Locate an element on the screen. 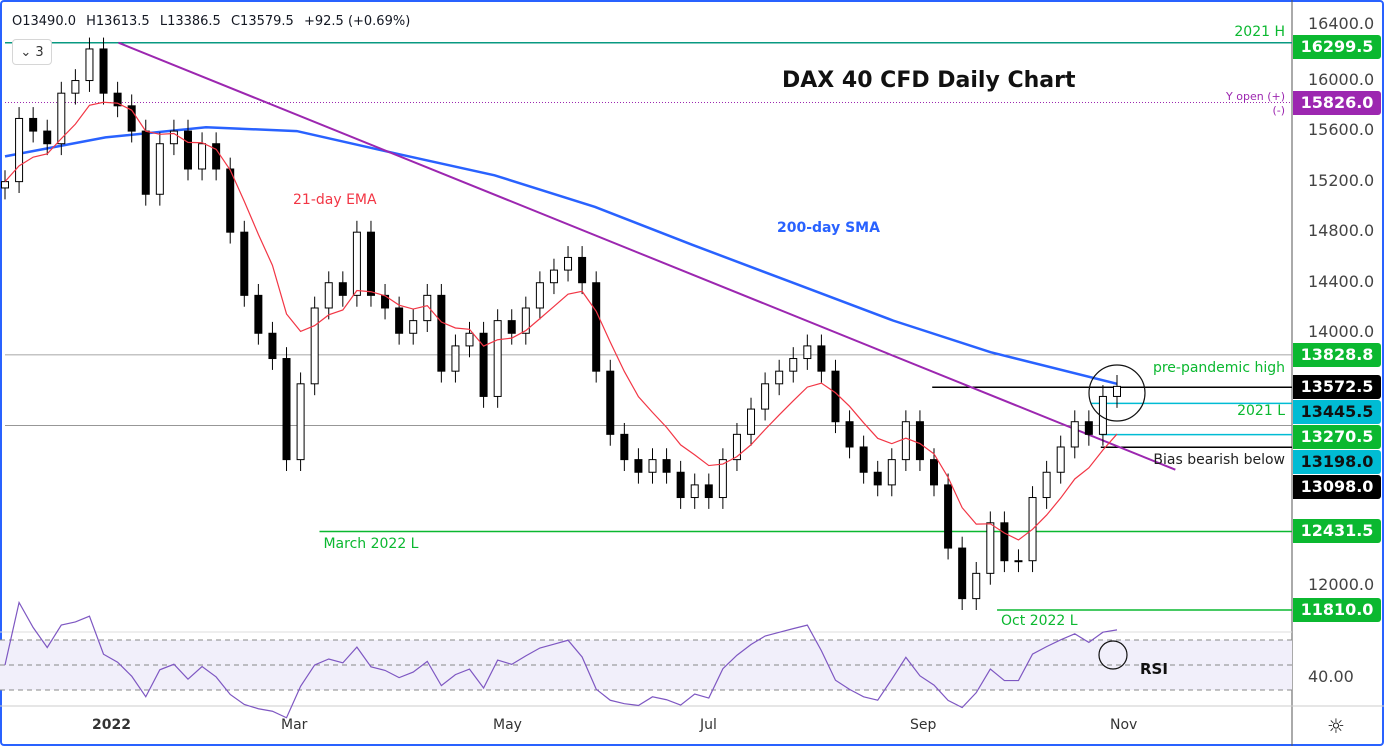 Image resolution: width=1388 pixels, height=753 pixels. level-annotation: March 2022 L is located at coordinates (371, 544).